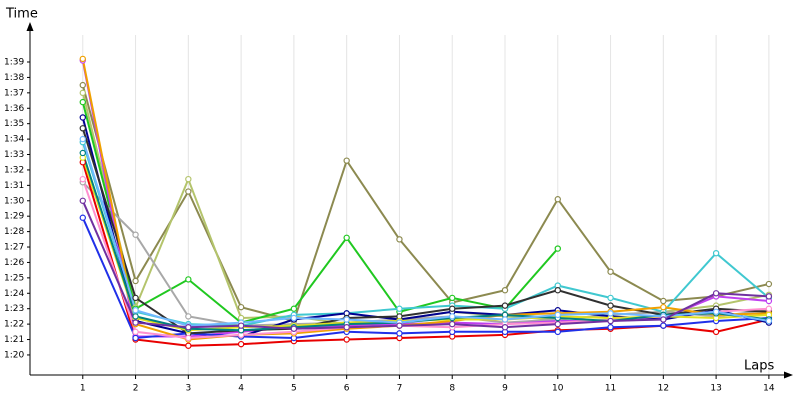  What do you see at coordinates (14, 124) in the screenshot?
I see `y-tick-label: 1:35` at bounding box center [14, 124].